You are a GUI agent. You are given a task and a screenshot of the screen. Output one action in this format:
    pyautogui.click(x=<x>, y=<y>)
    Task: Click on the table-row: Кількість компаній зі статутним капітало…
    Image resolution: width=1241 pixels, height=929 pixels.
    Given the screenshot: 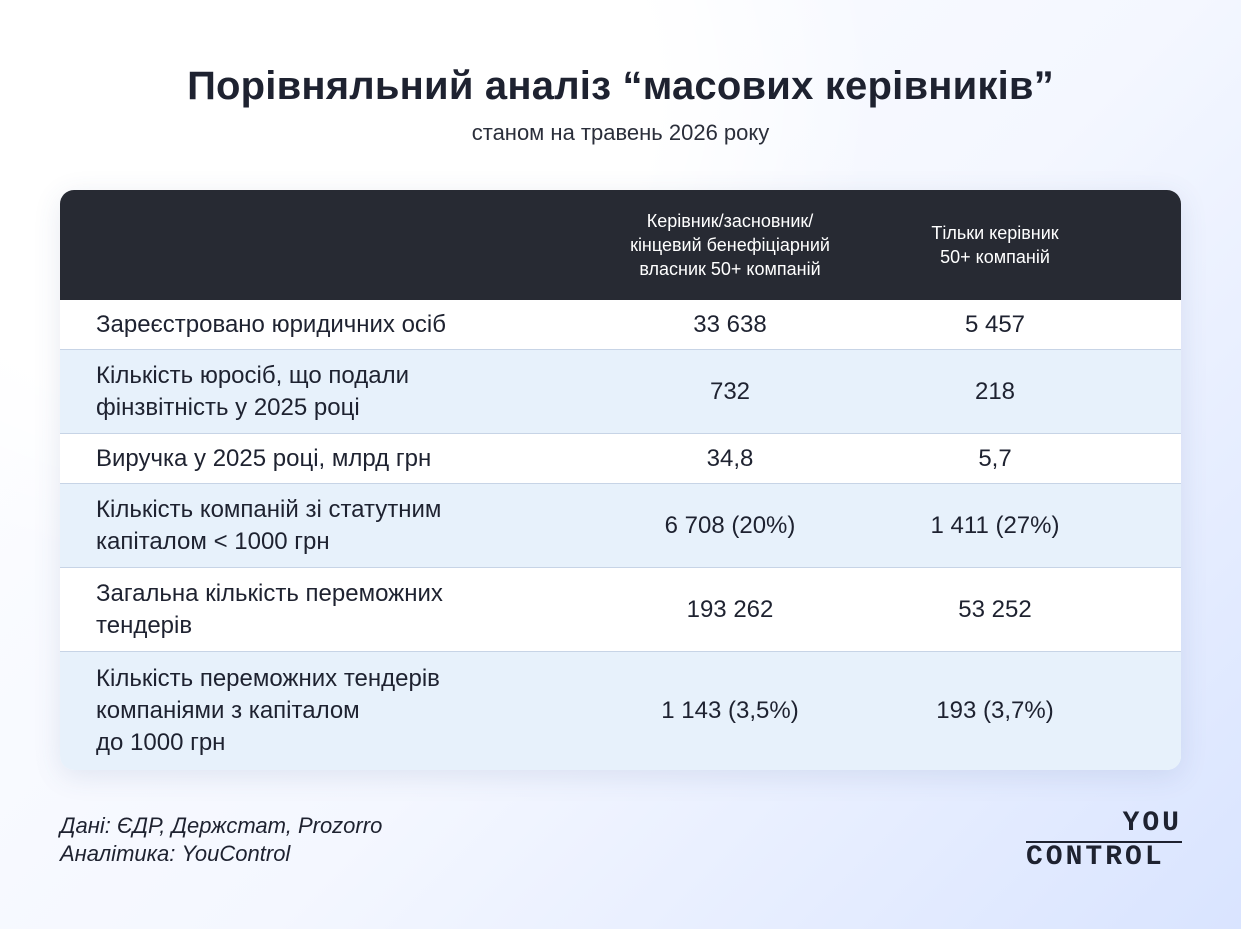 What is the action you would take?
    pyautogui.click(x=620, y=526)
    